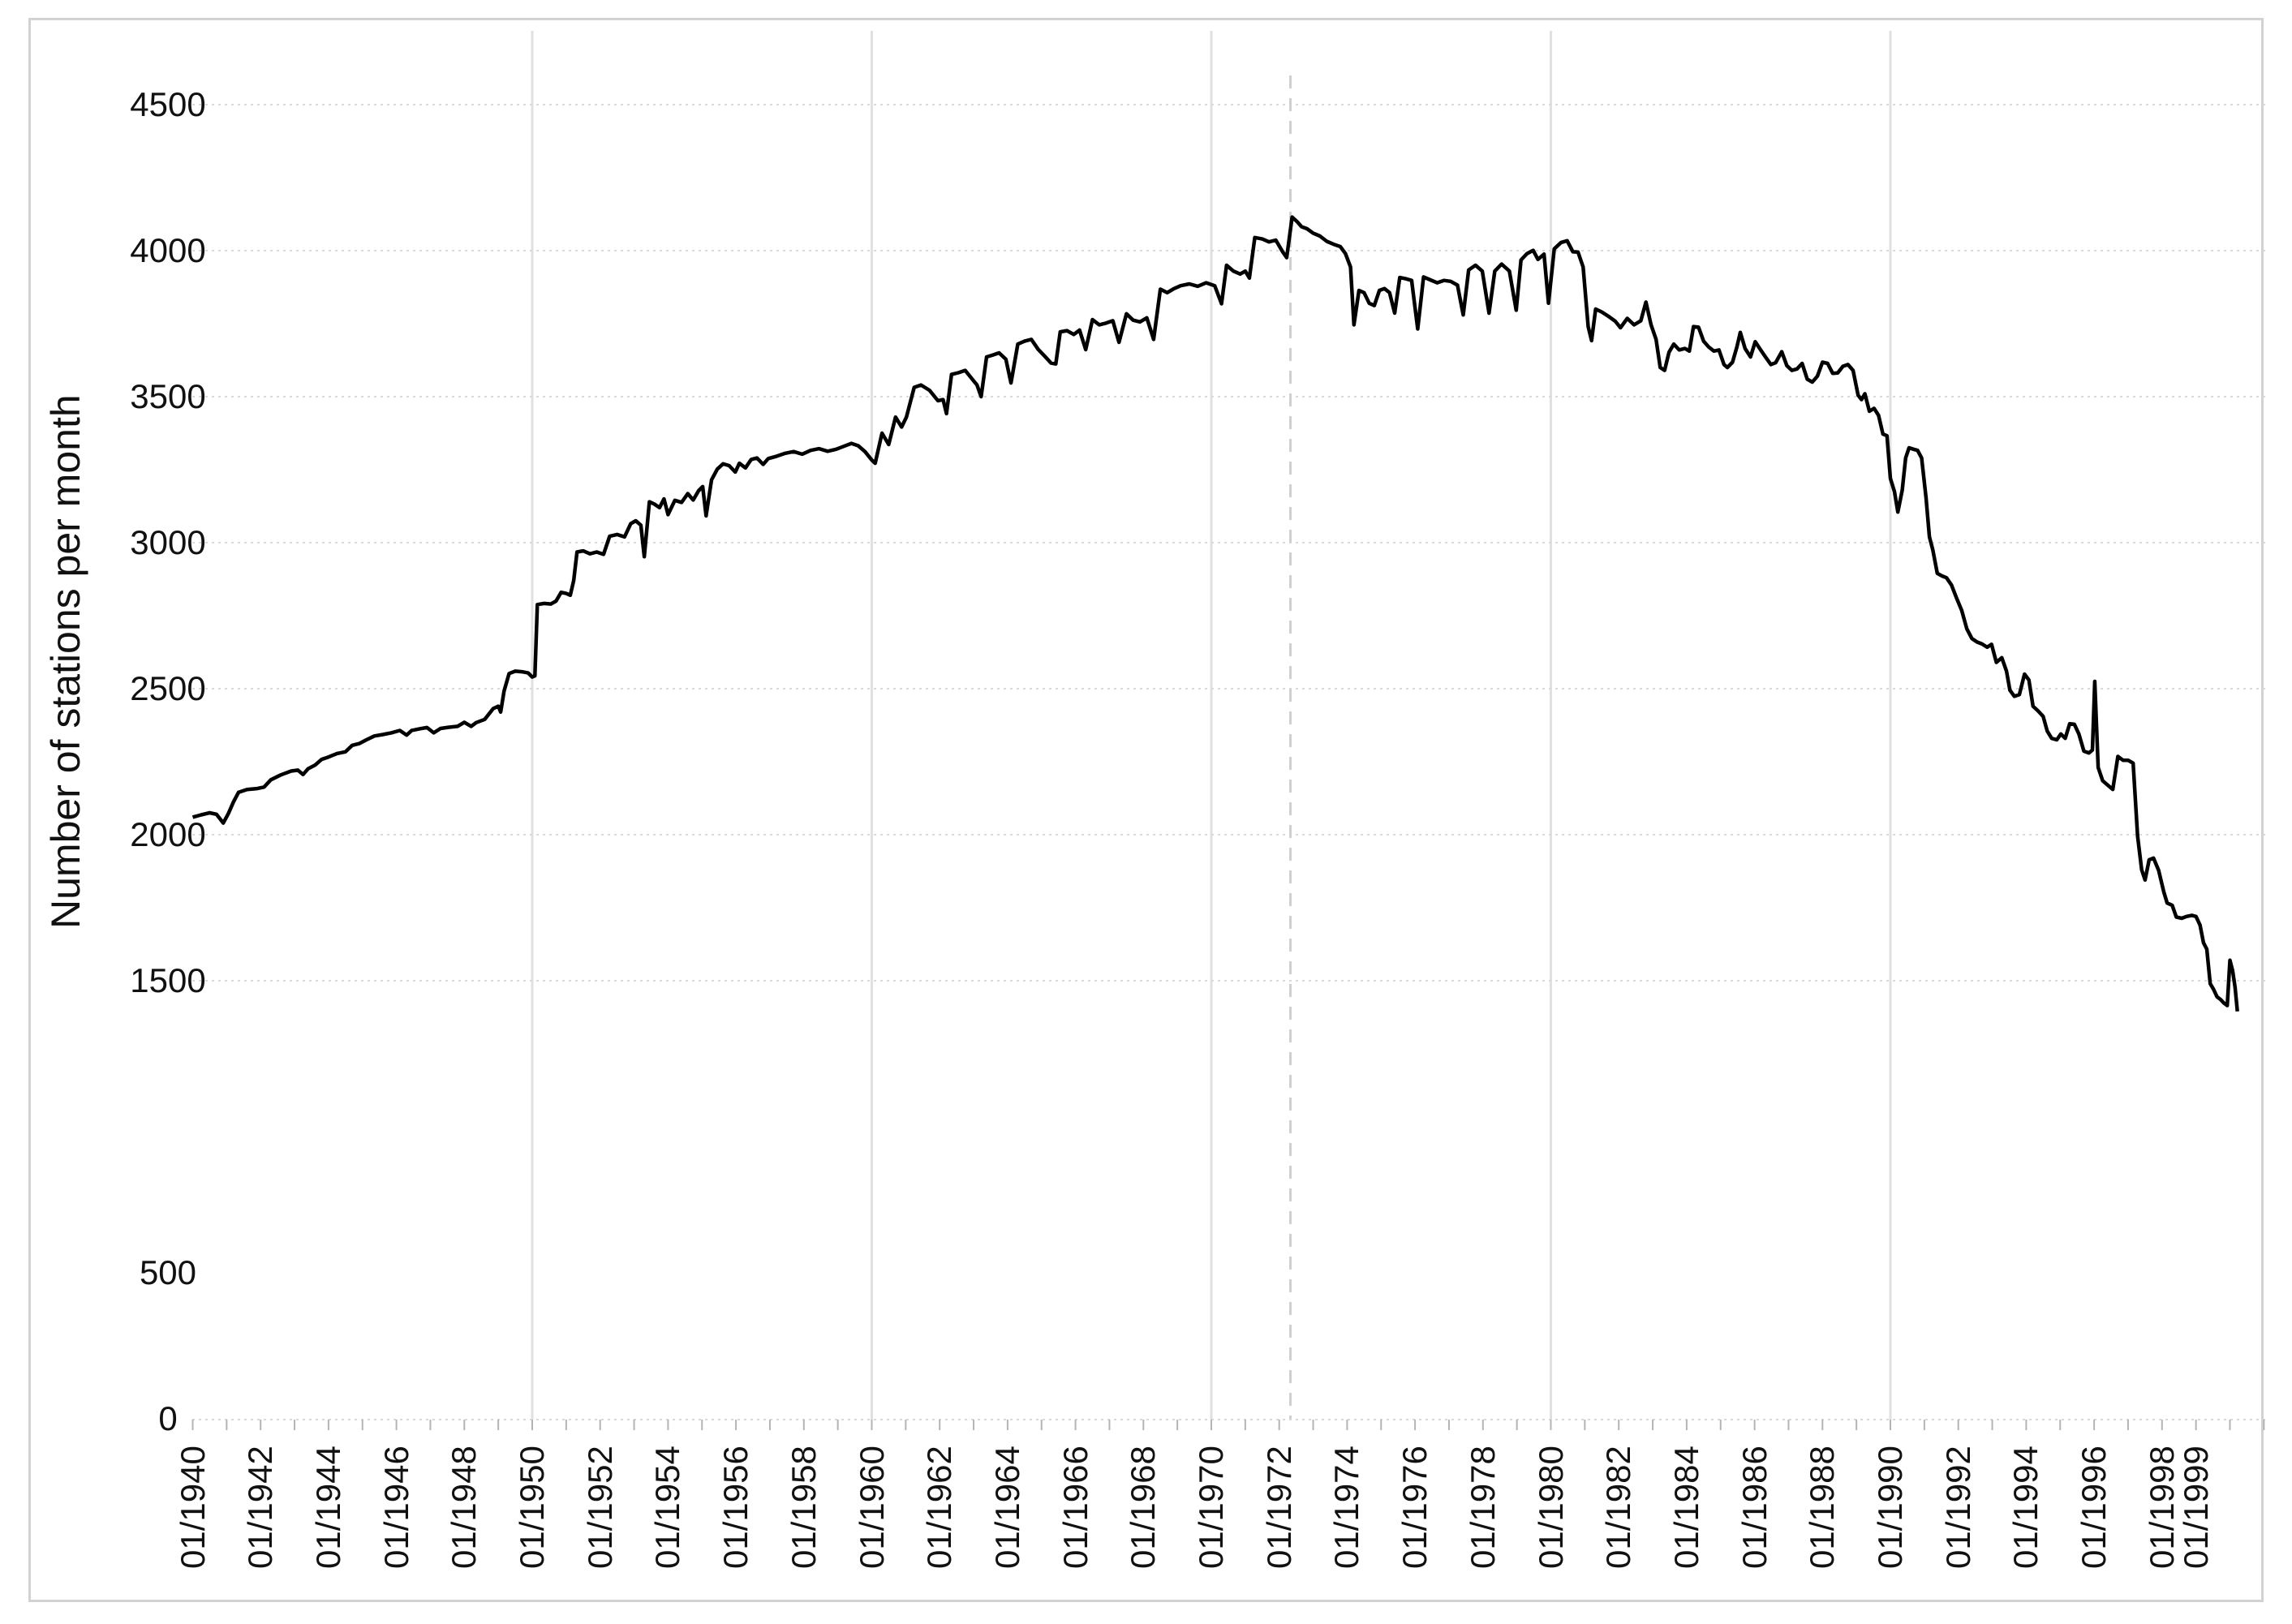 The height and width of the screenshot is (1624, 2292). I want to click on x-tick-label: 01/1986, so click(1754, 1507).